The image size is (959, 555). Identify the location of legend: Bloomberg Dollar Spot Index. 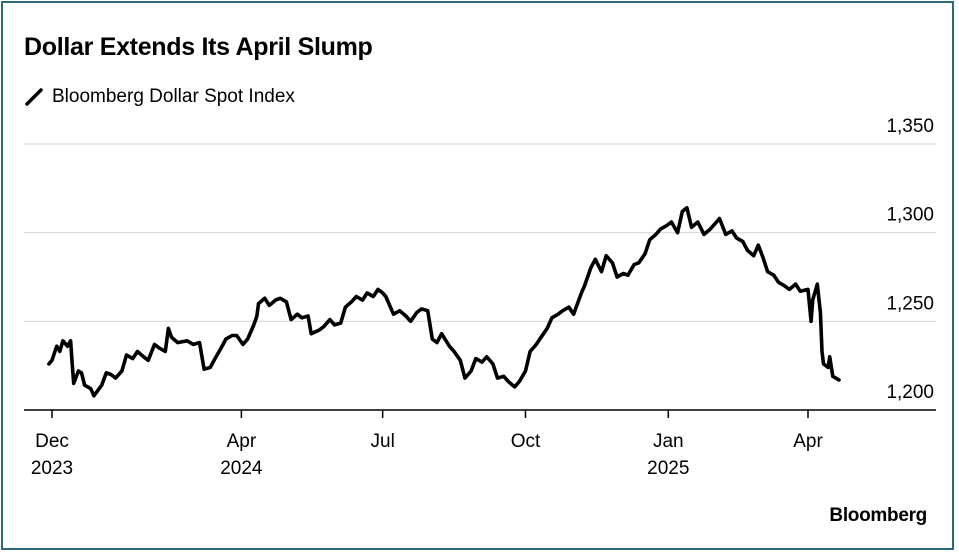
(159, 97).